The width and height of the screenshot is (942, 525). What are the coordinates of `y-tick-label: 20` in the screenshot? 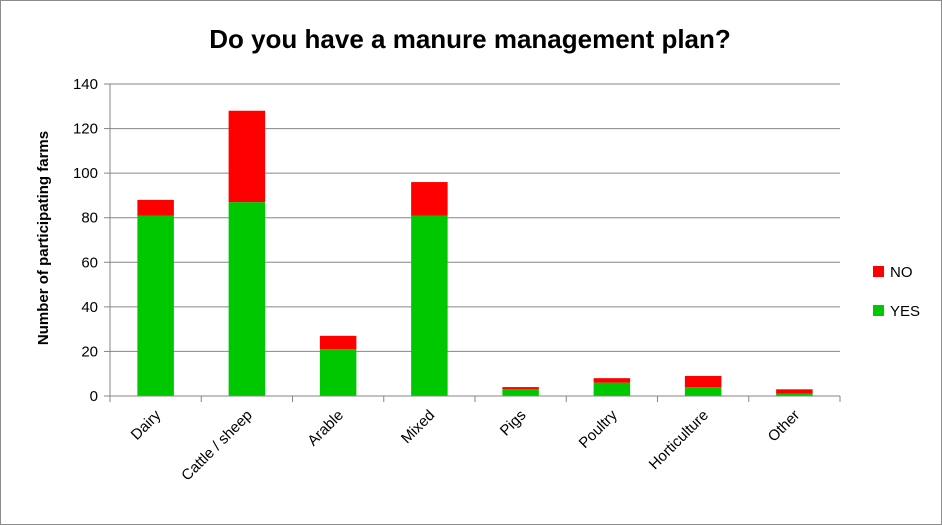 It's located at (89, 351).